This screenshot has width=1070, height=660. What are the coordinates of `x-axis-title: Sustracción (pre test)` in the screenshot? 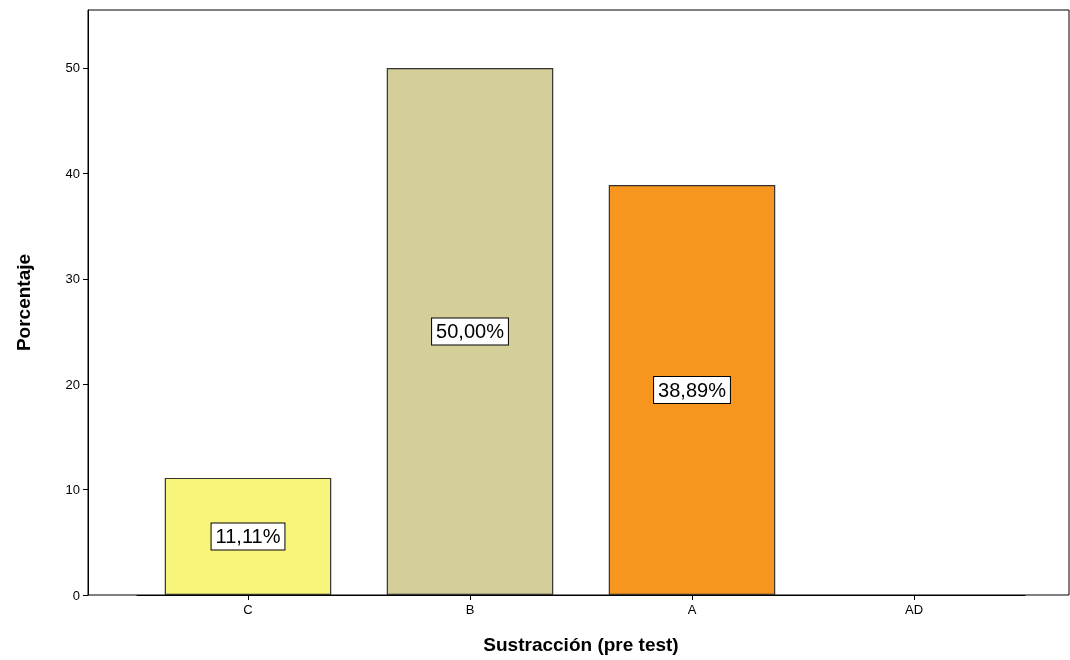 It's located at (581, 644).